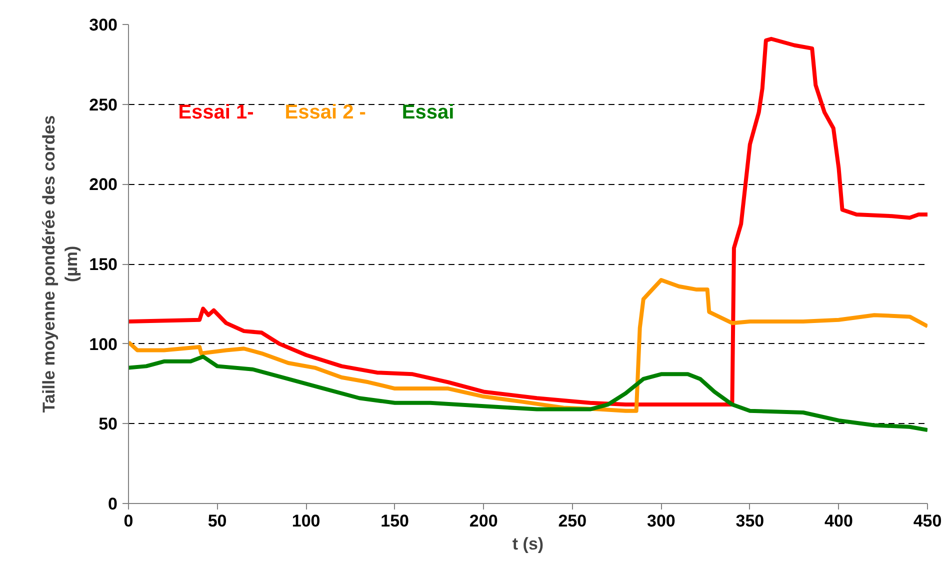  Describe the element at coordinates (216, 112) in the screenshot. I see `text: Essai 1-` at that location.